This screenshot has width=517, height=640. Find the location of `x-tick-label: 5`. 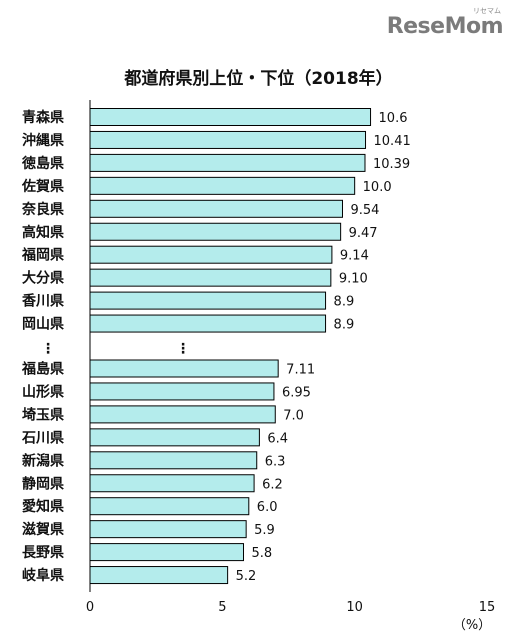

x-tick-label: 5 is located at coordinates (222, 607).